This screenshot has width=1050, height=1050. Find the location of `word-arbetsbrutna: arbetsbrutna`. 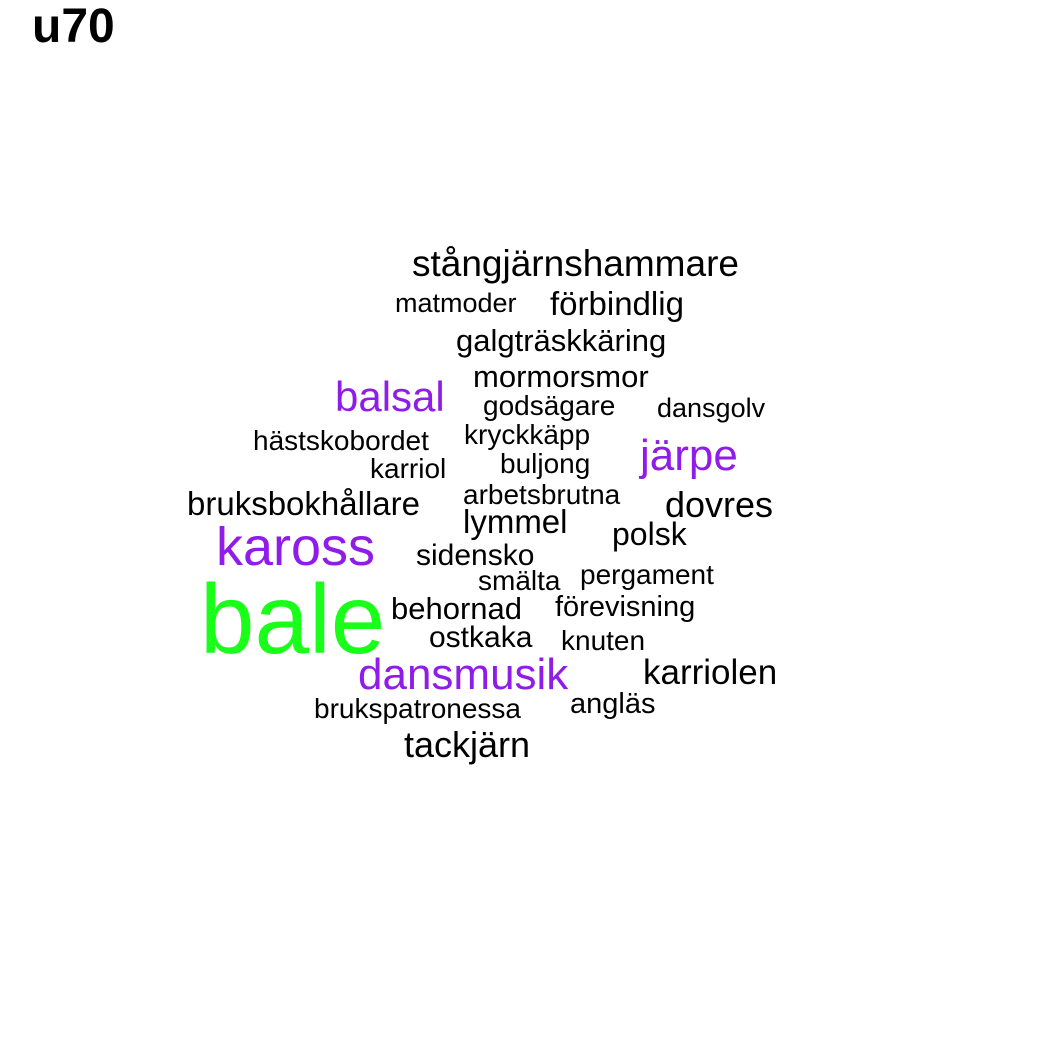

word-arbetsbrutna: arbetsbrutna is located at coordinates (542, 494).